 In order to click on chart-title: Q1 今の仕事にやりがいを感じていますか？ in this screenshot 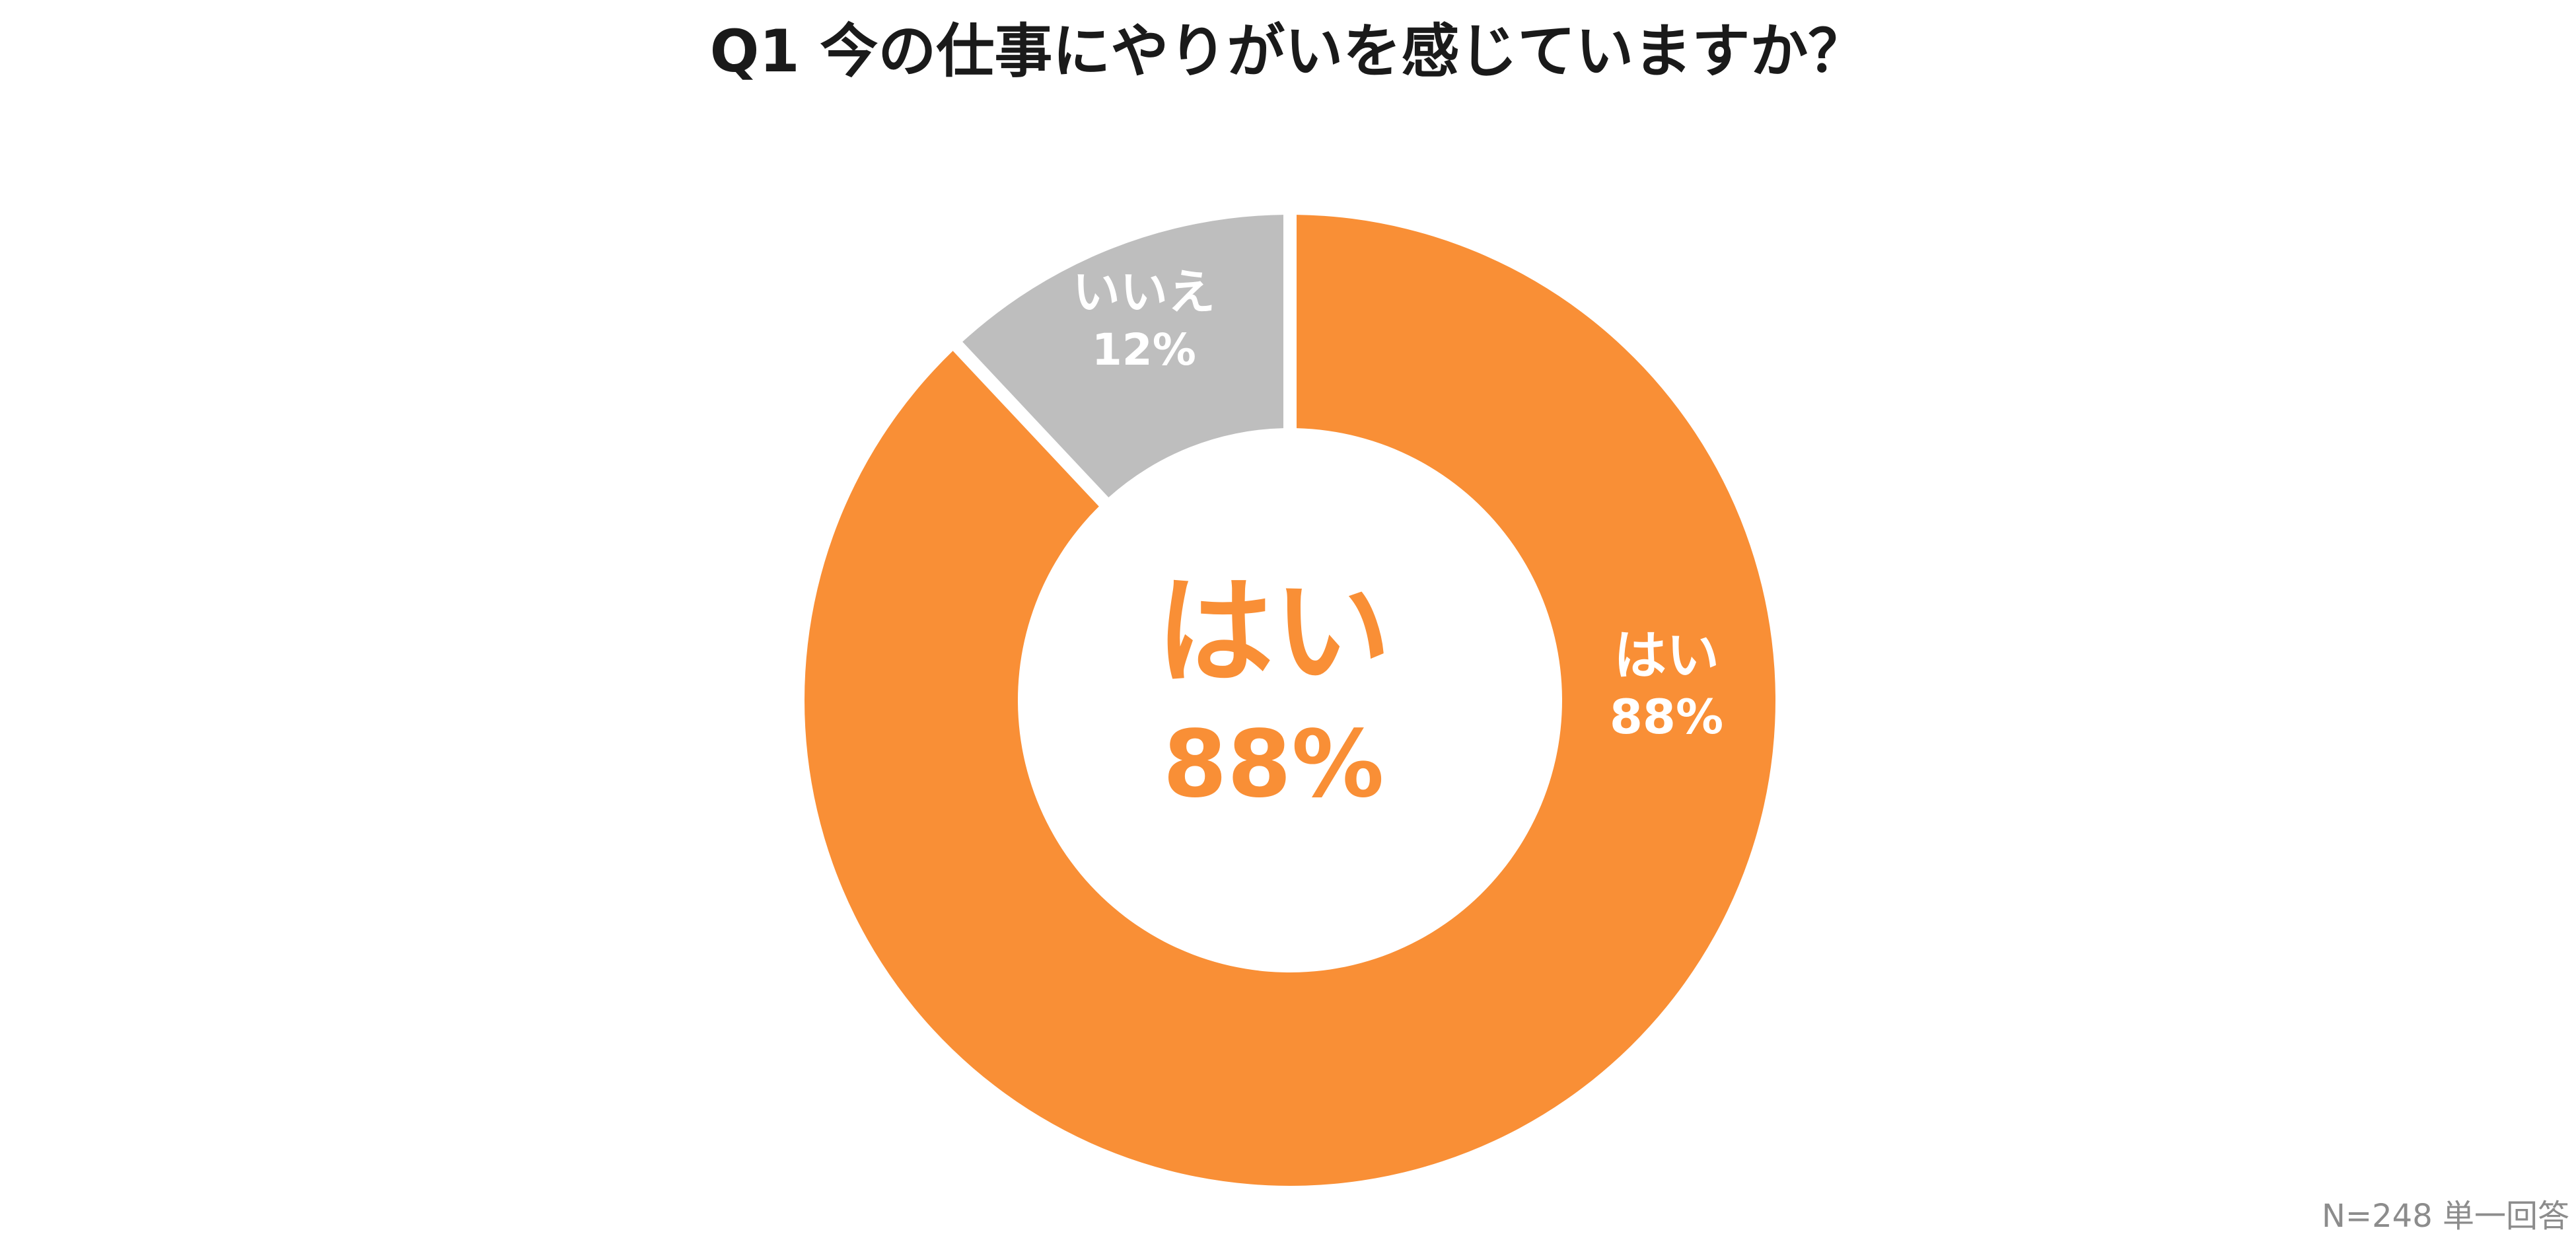, I will do `click(1289, 51)`.